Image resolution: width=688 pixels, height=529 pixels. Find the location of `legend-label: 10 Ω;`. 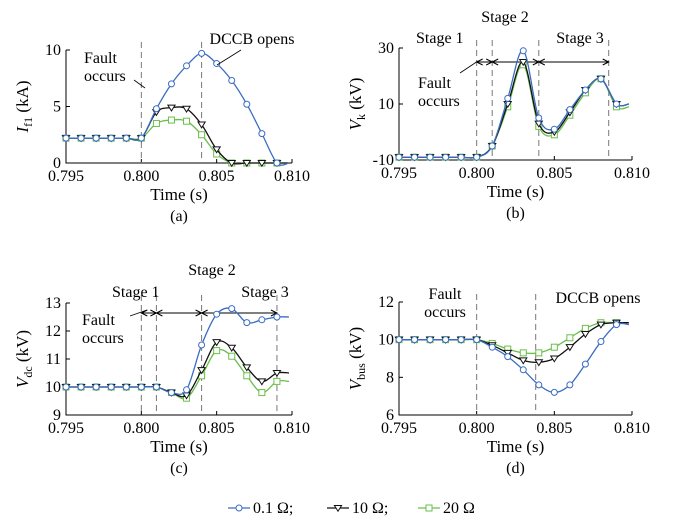

legend-label: 10 Ω; is located at coordinates (370, 508).